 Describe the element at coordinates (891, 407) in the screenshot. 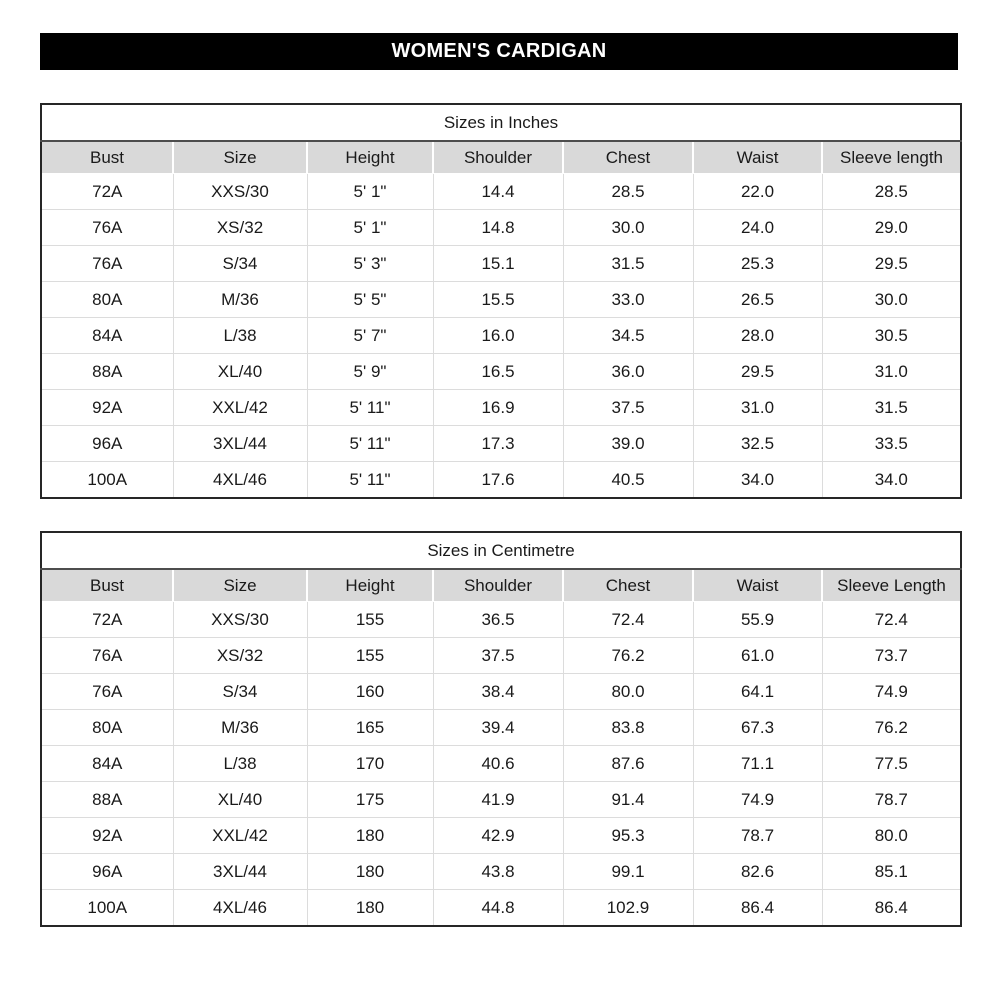

I see `table-cell: 31.5` at that location.